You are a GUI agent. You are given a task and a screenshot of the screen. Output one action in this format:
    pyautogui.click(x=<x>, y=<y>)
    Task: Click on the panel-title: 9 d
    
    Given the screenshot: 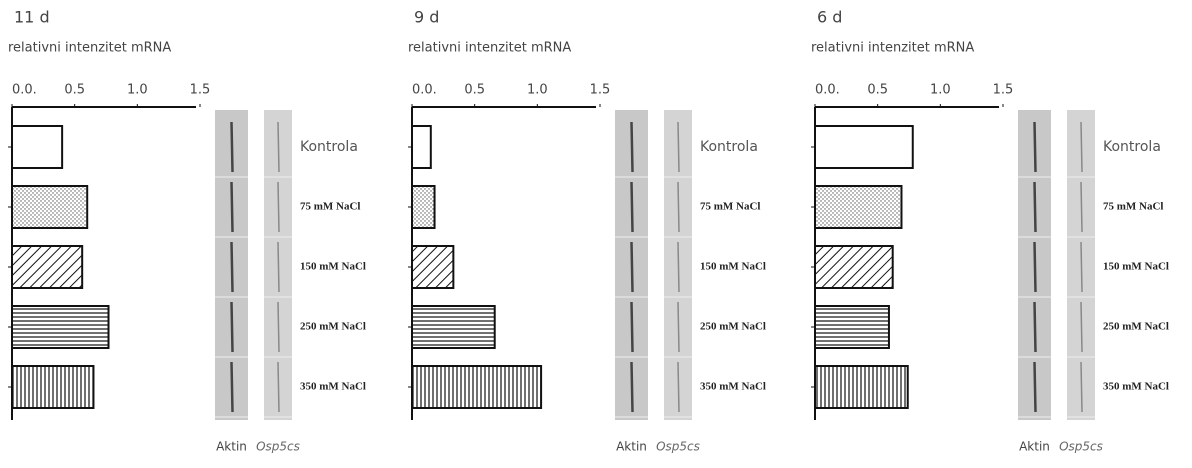 What is the action you would take?
    pyautogui.click(x=426, y=17)
    